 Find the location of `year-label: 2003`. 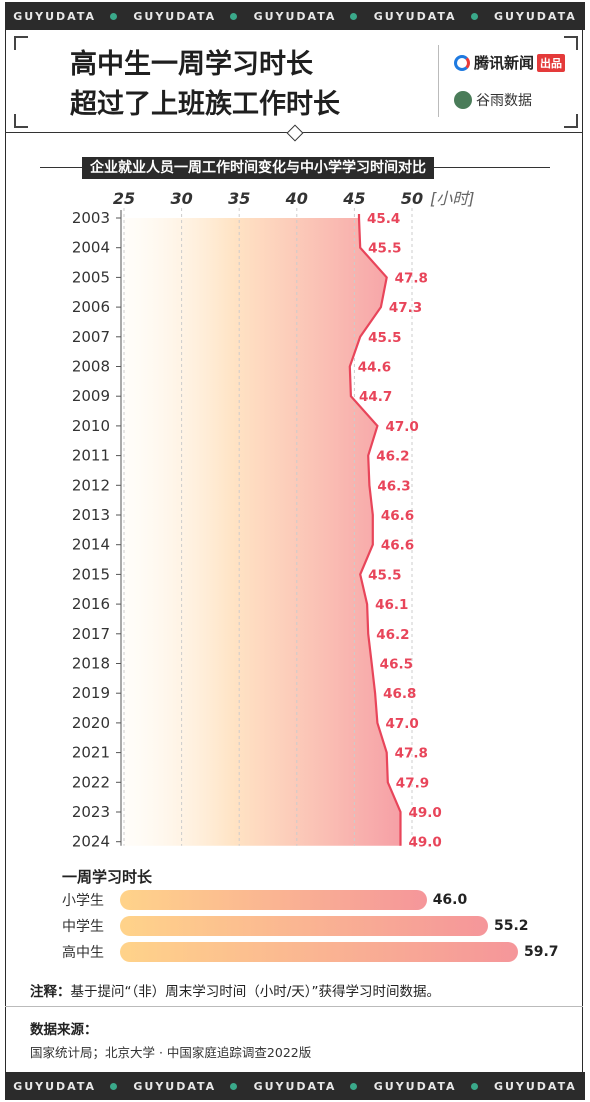

year-label: 2003 is located at coordinates (91, 218).